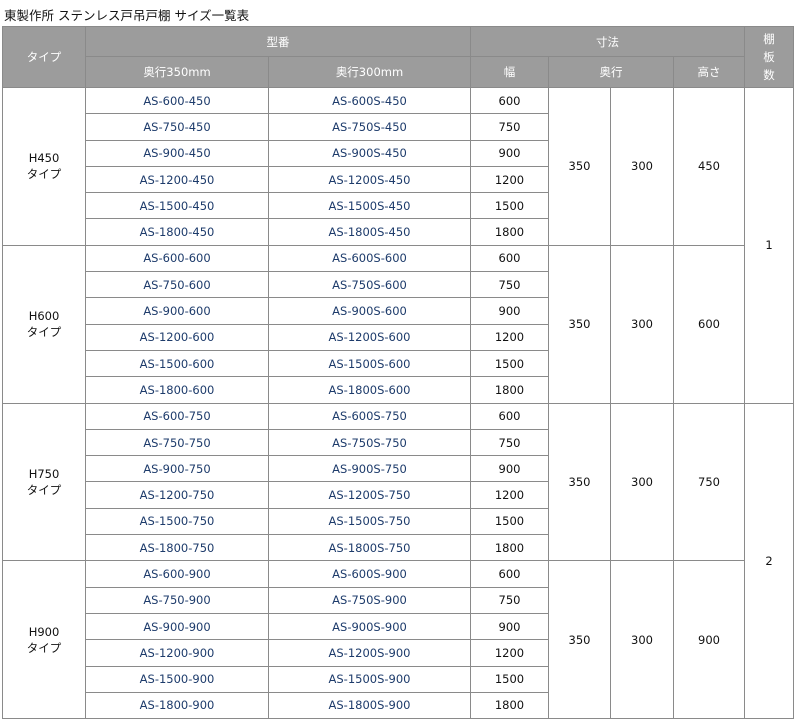  I want to click on table-row: AS-1500-900 AS-1500S-900 1500, so click(398, 679).